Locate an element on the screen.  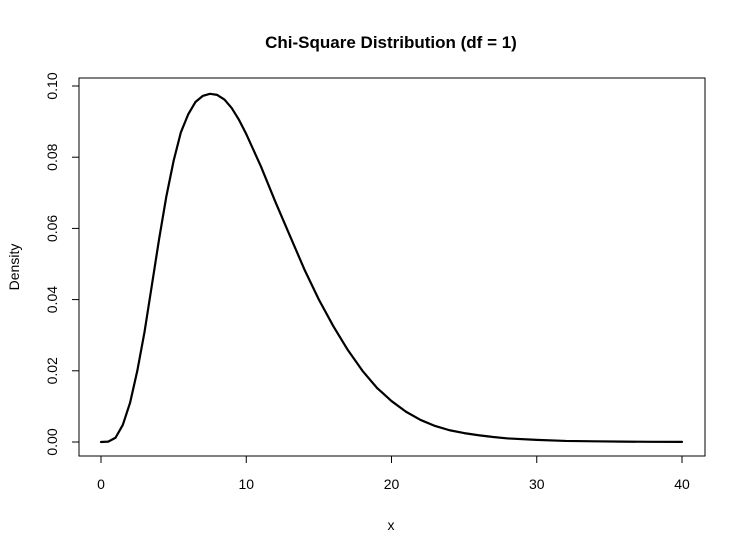
y-tick-label: 0.00 is located at coordinates (52, 441).